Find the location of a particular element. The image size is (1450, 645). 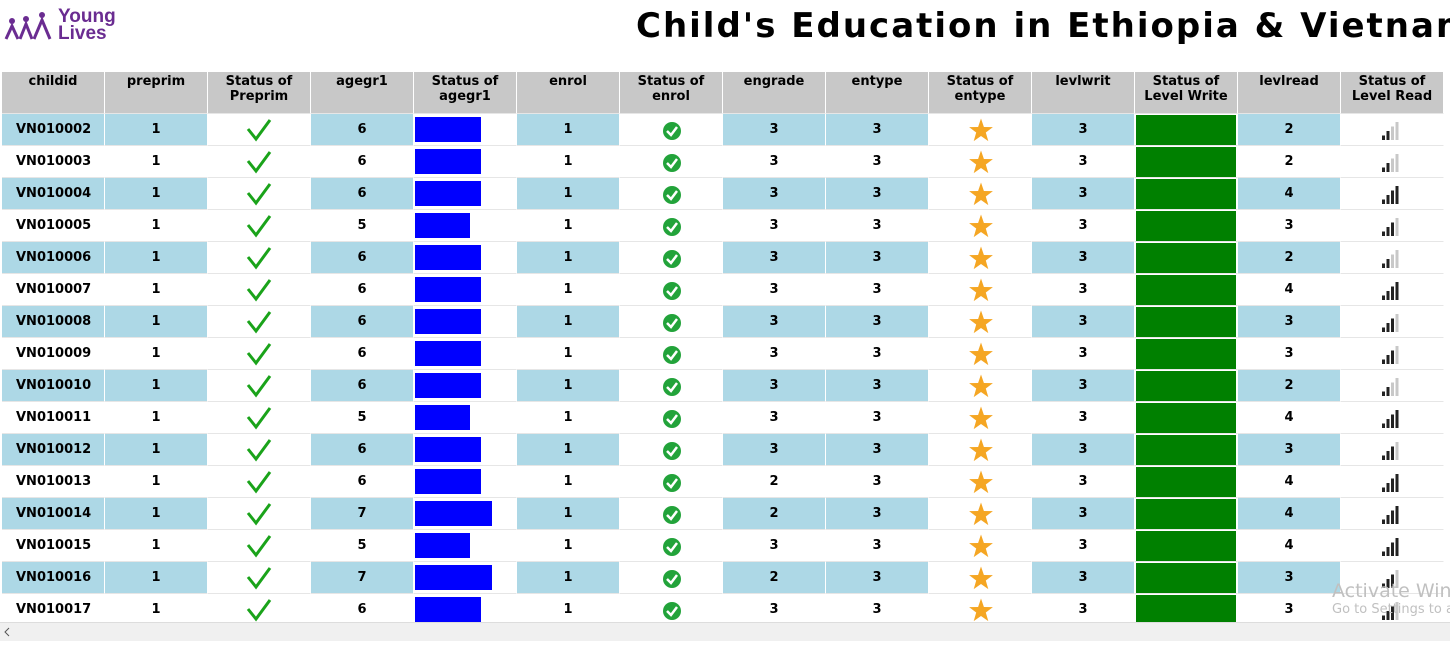

row-id: VN010003 is located at coordinates (53, 162).